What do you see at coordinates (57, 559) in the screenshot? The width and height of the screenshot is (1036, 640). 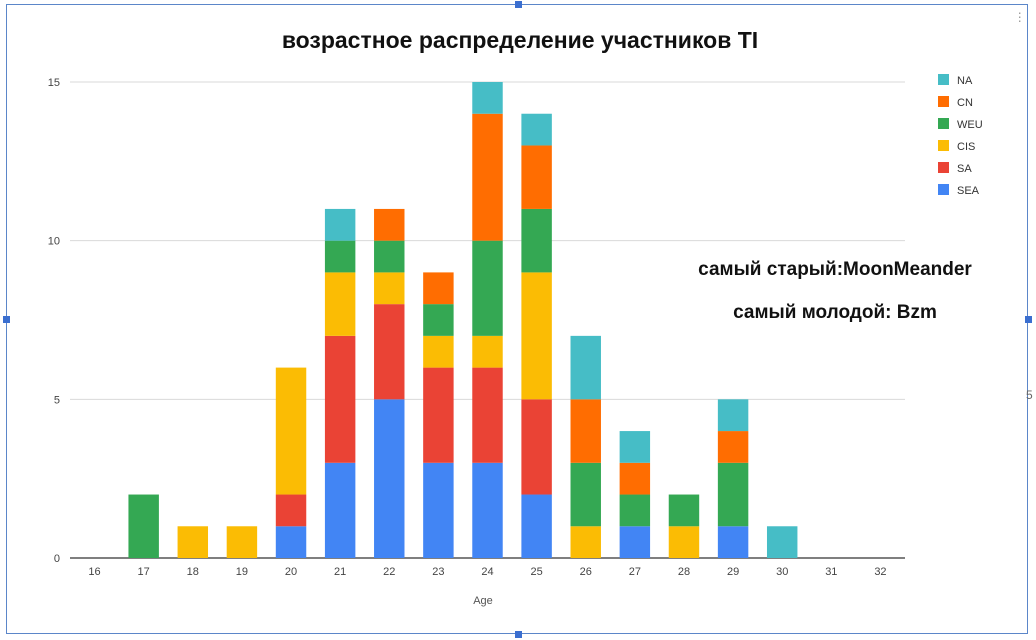 I see `y-tick-label: 0` at bounding box center [57, 559].